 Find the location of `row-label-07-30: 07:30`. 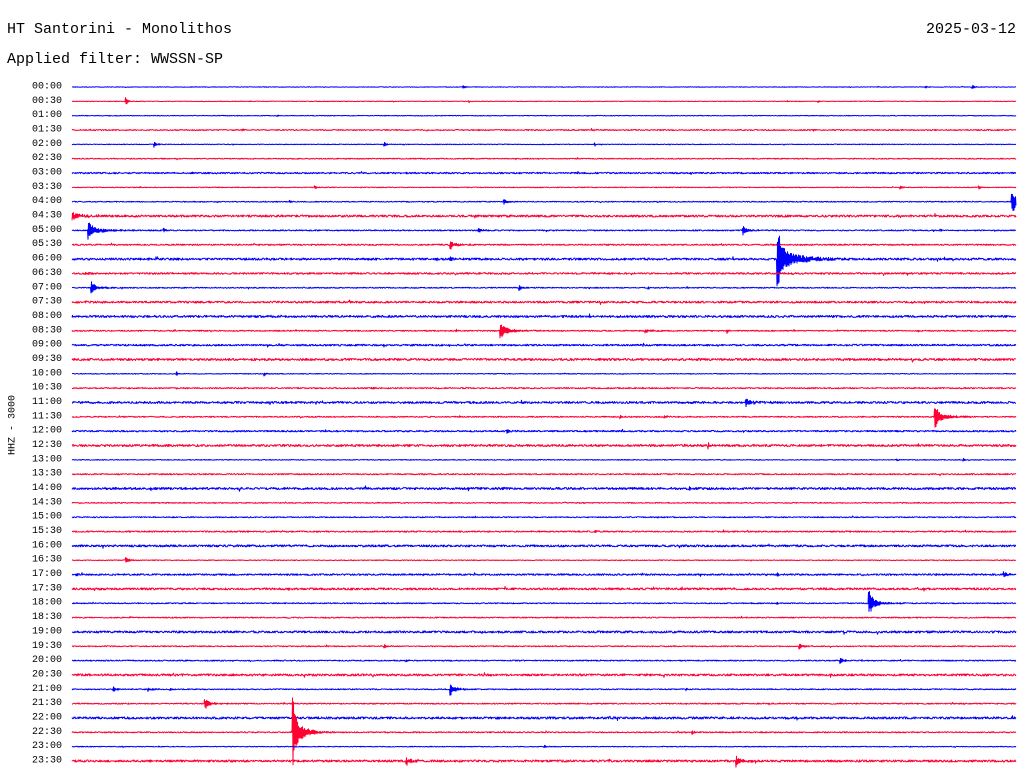

row-label-07-30: 07:30 is located at coordinates (47, 302).